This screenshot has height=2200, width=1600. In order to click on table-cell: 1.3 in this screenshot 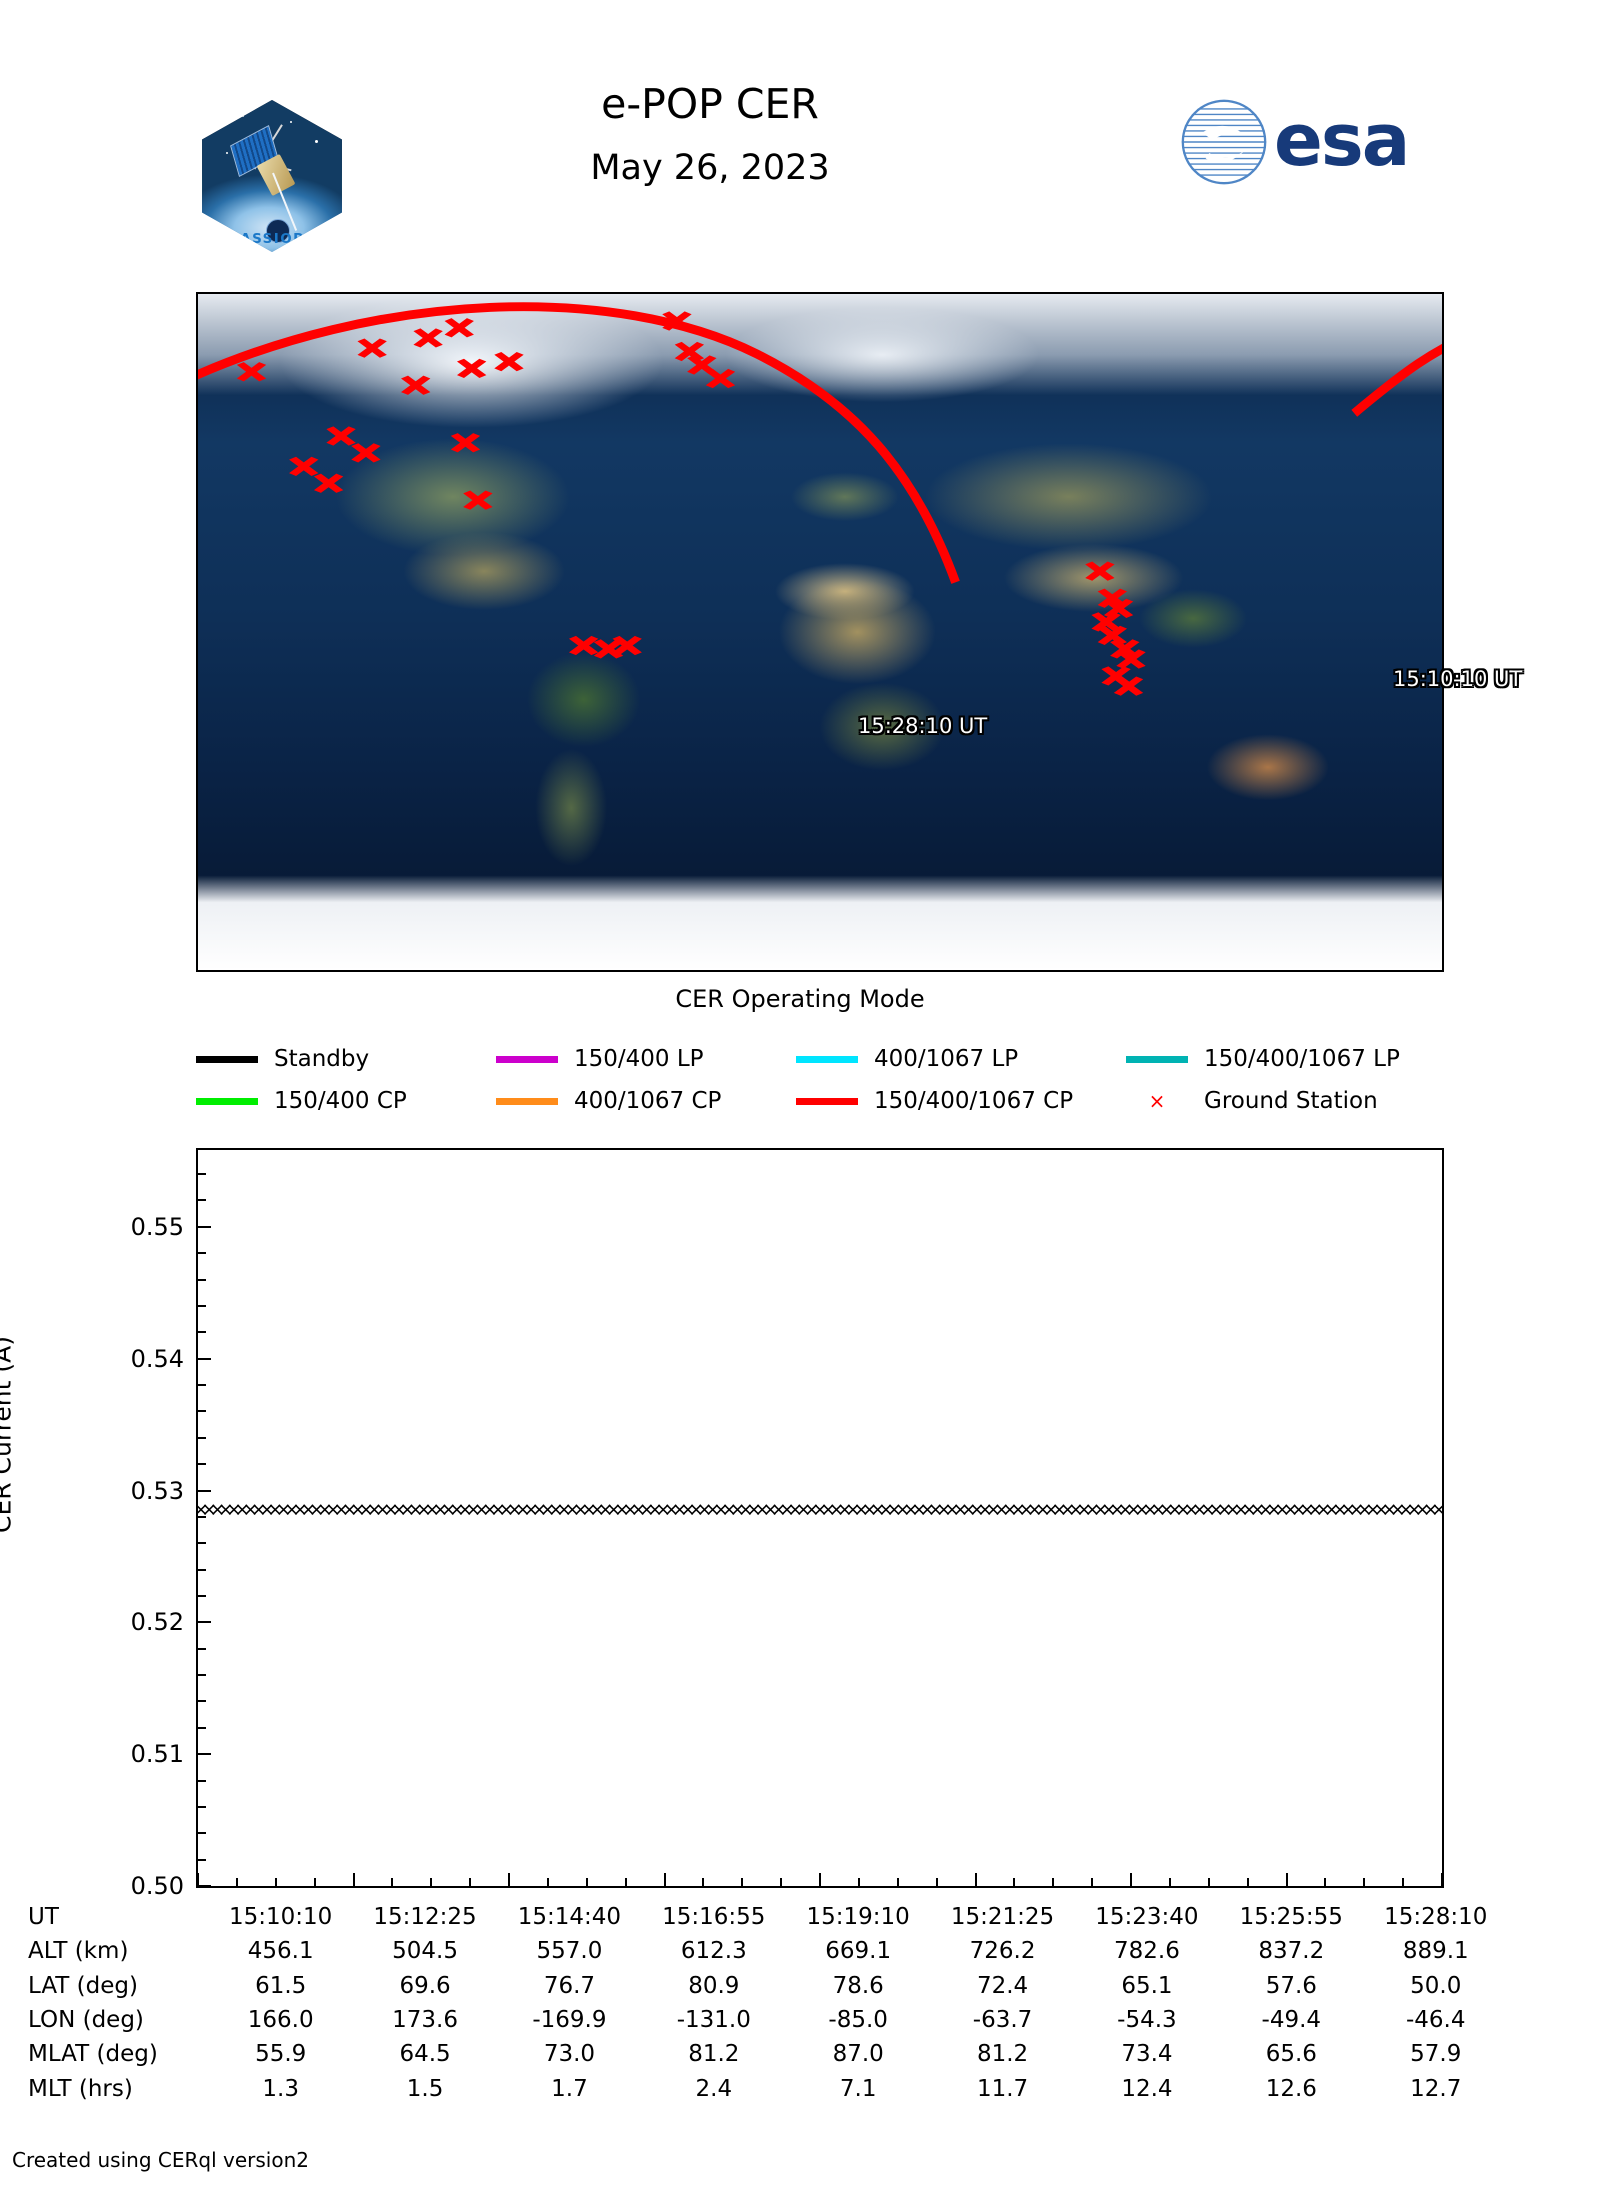, I will do `click(280, 2088)`.